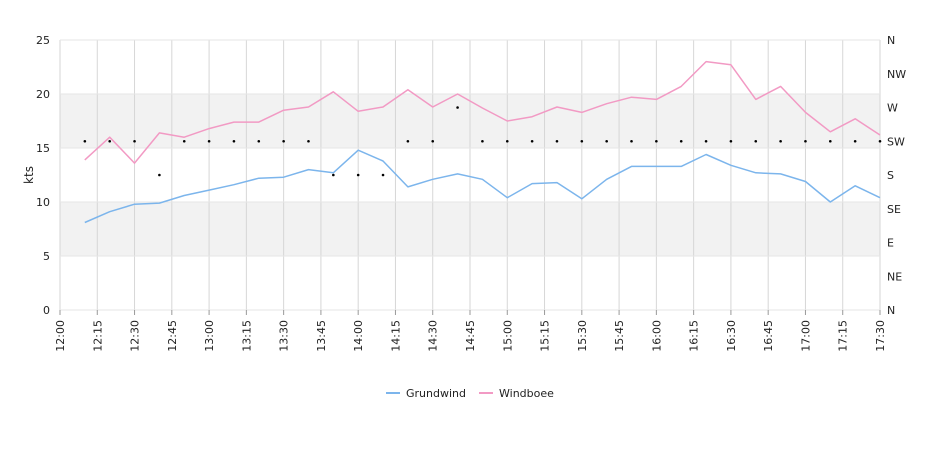 This screenshot has width=940, height=450. I want to click on legend-item: Windboee, so click(526, 393).